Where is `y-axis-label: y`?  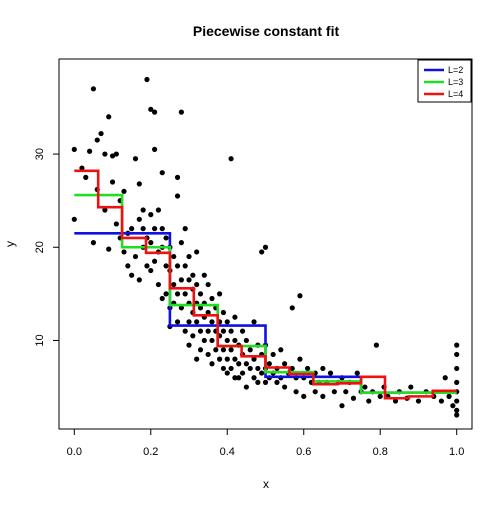
y-axis-label: y is located at coordinates (10, 244).